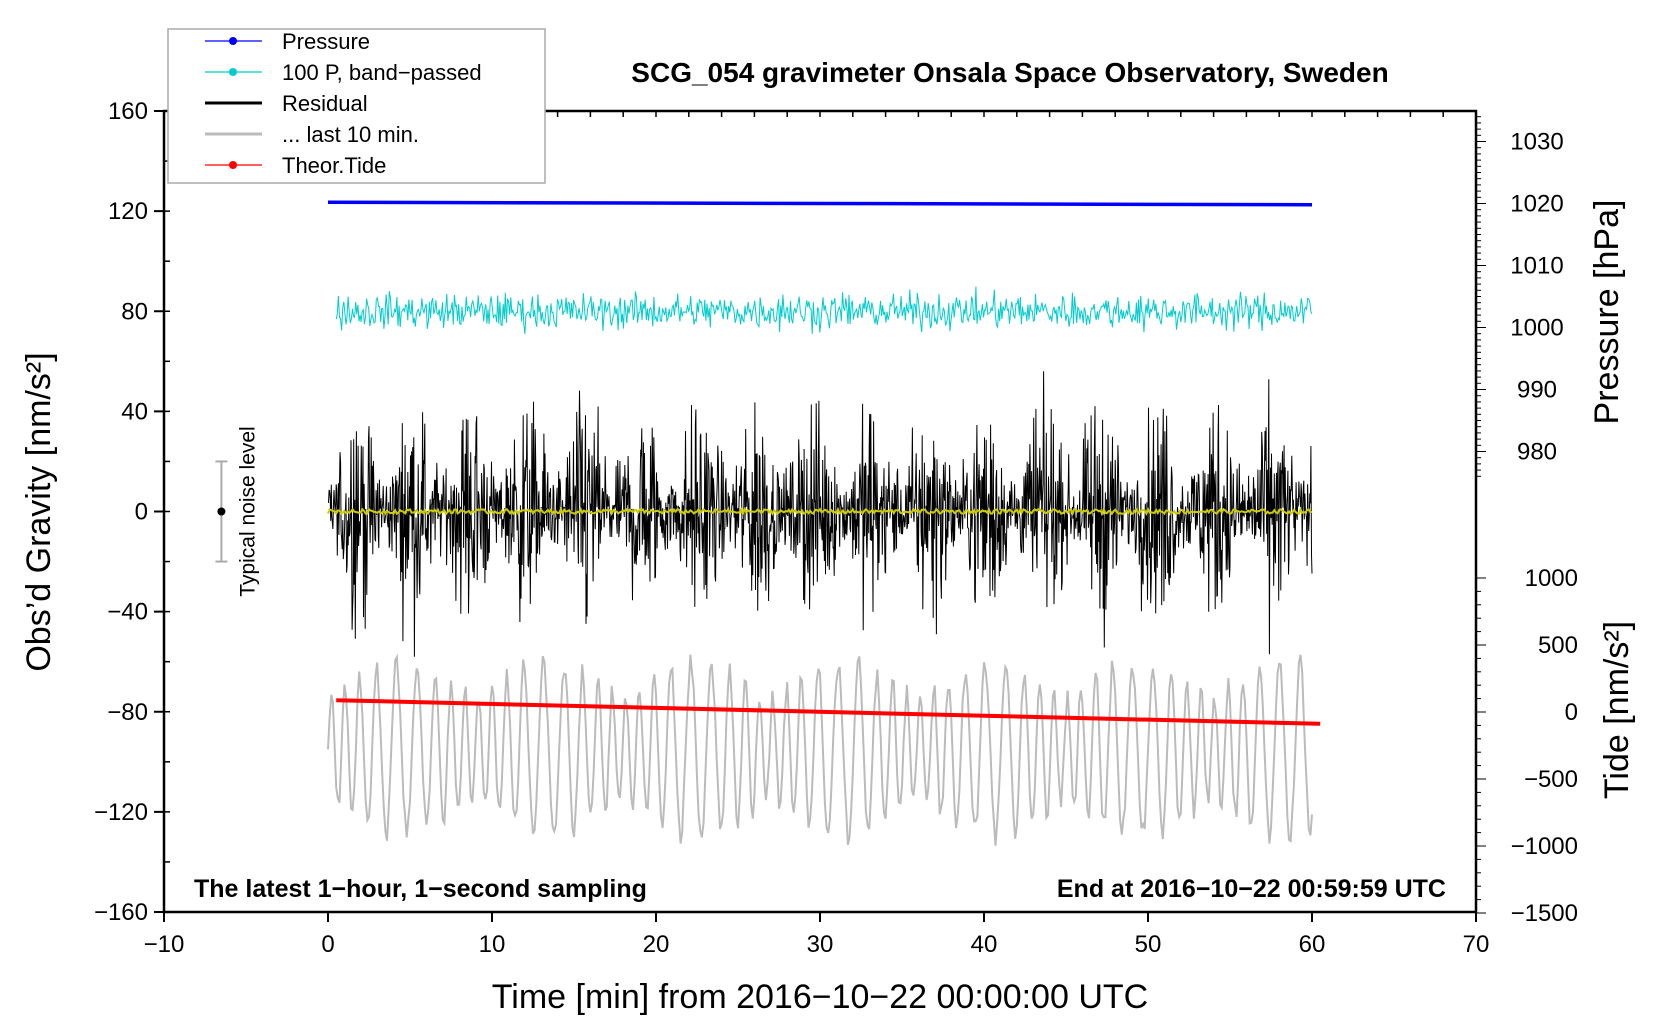 The image size is (1660, 1020). I want to click on legend-item: 100 P, band−passed, so click(343, 72).